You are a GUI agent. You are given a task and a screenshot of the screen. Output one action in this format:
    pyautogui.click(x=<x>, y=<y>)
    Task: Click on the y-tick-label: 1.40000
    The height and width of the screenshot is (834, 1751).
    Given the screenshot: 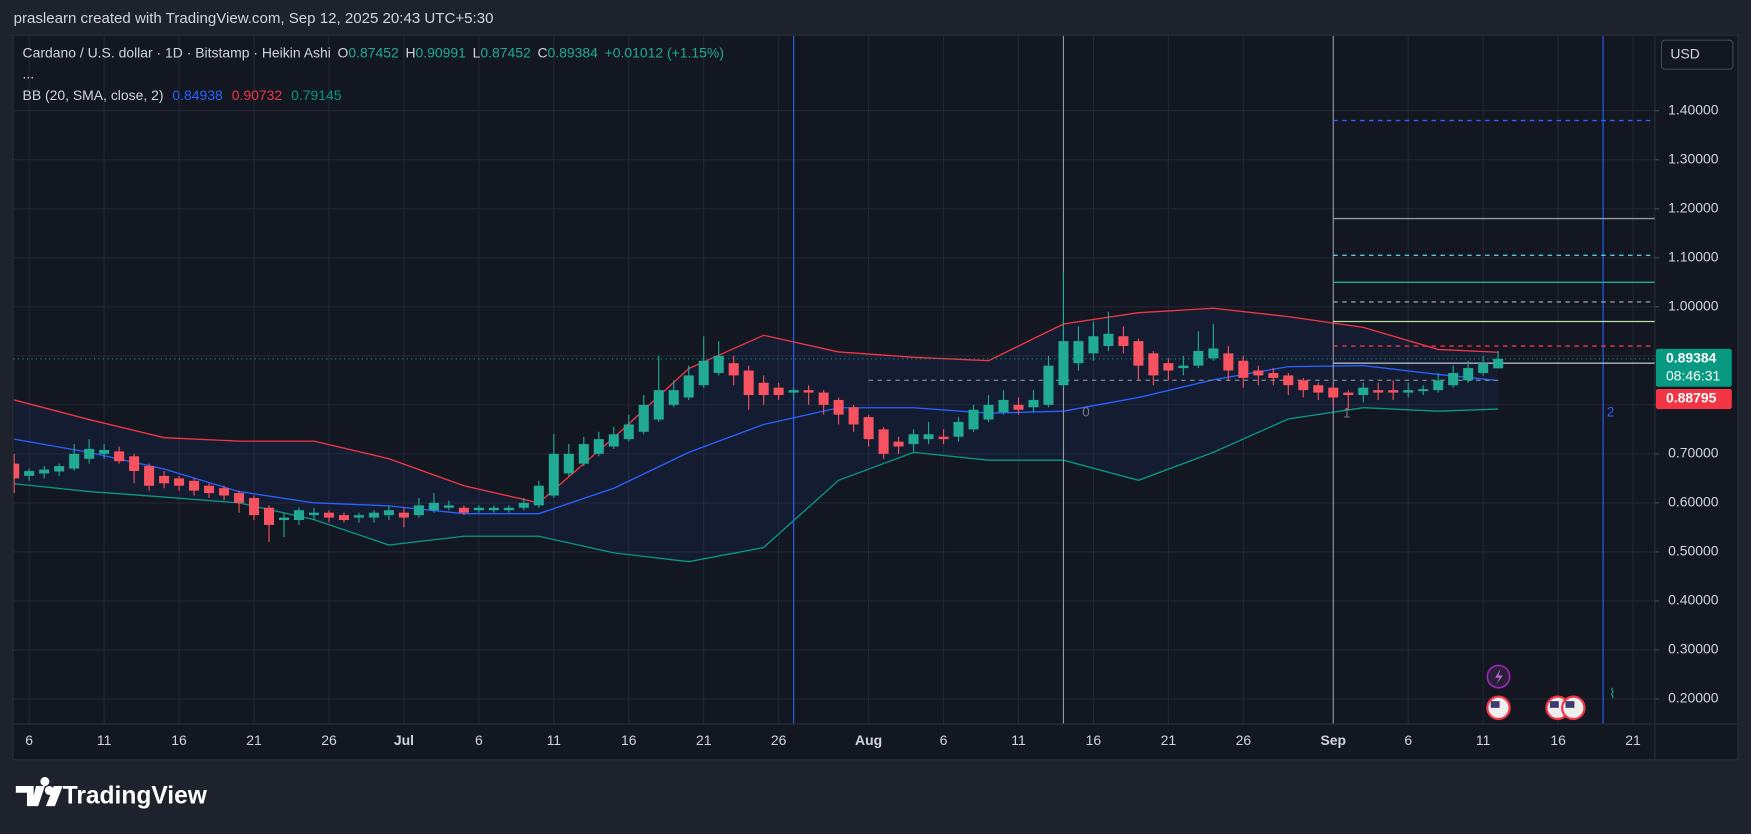 What is the action you would take?
    pyautogui.click(x=1693, y=109)
    